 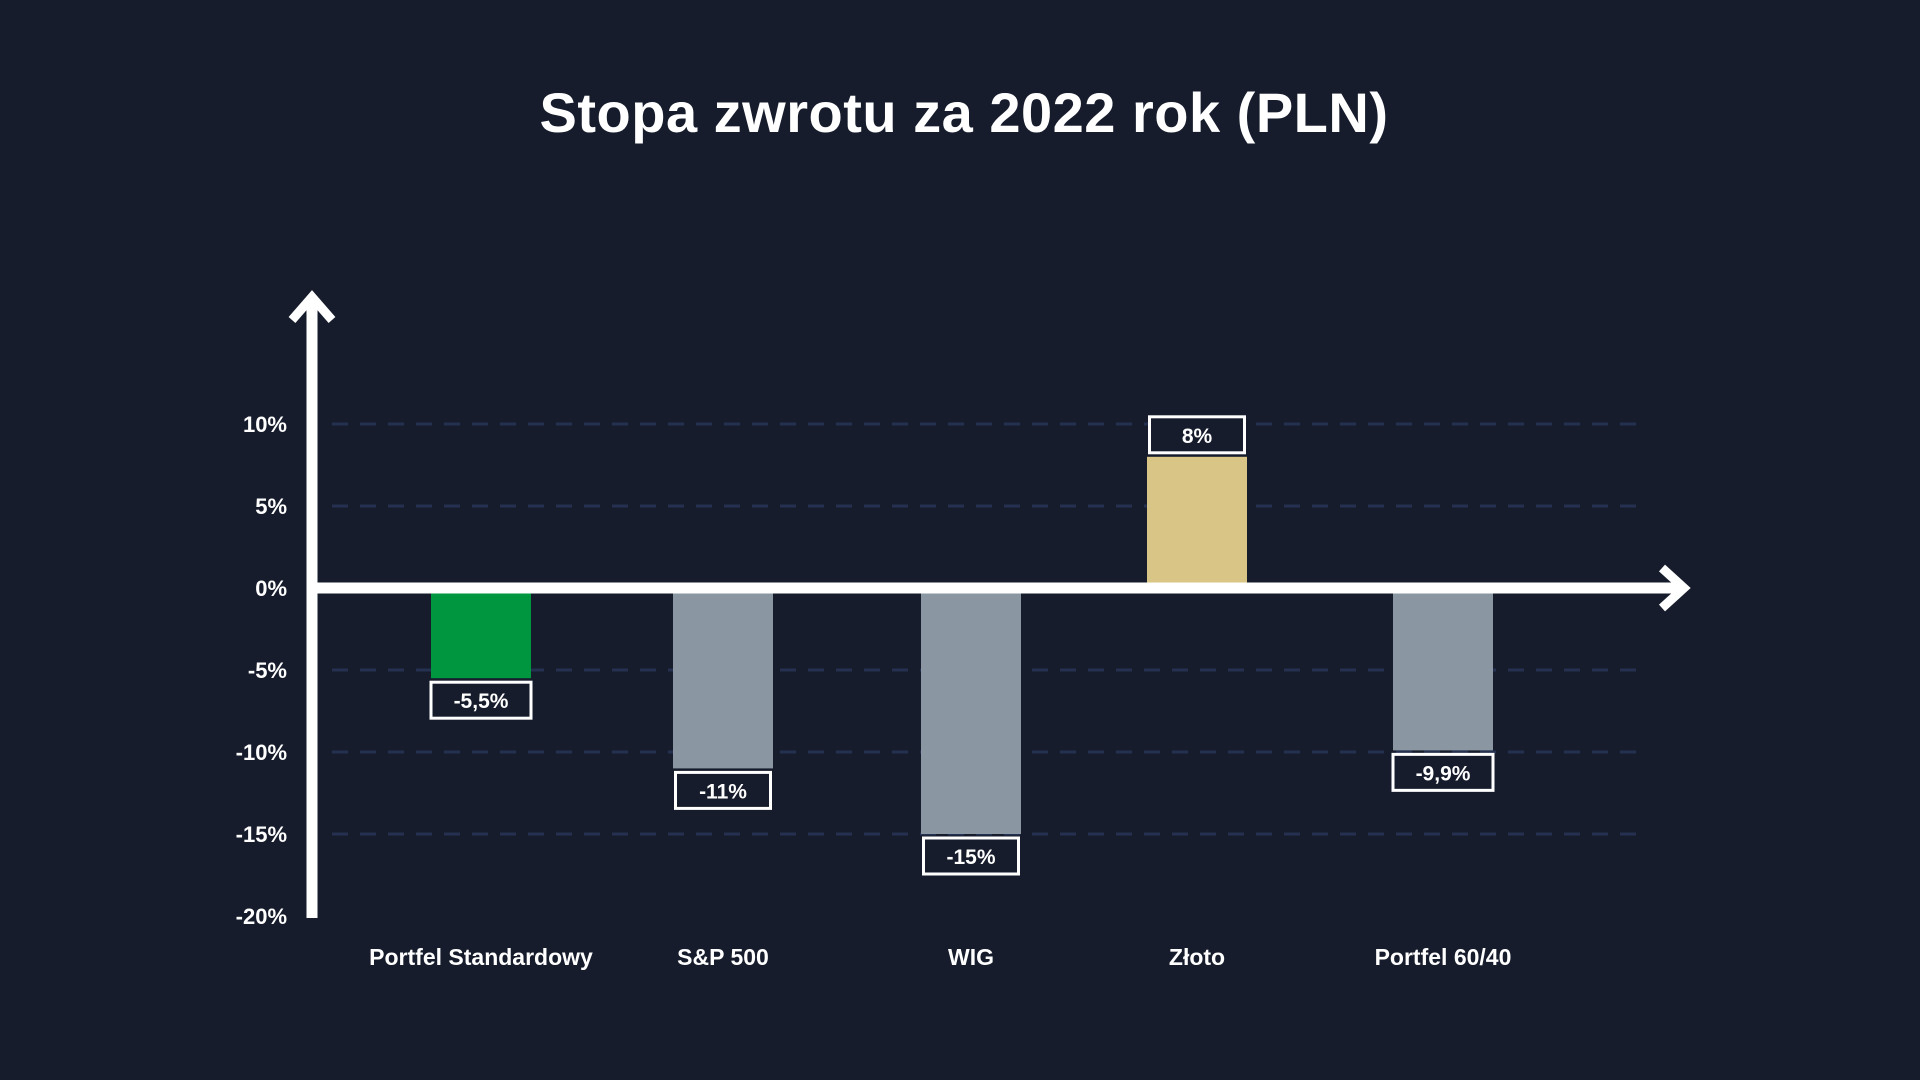 I want to click on category-label: Portfel 60/40, so click(x=1443, y=957).